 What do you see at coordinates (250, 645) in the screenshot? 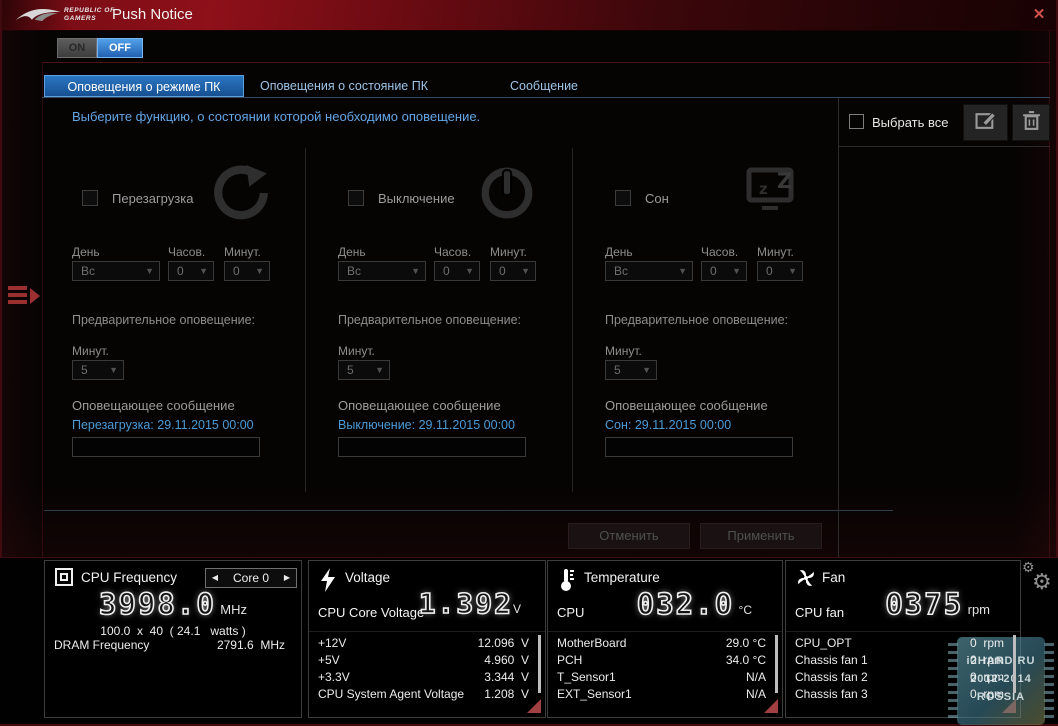
I see `dram-value: 2791.6 MHz` at bounding box center [250, 645].